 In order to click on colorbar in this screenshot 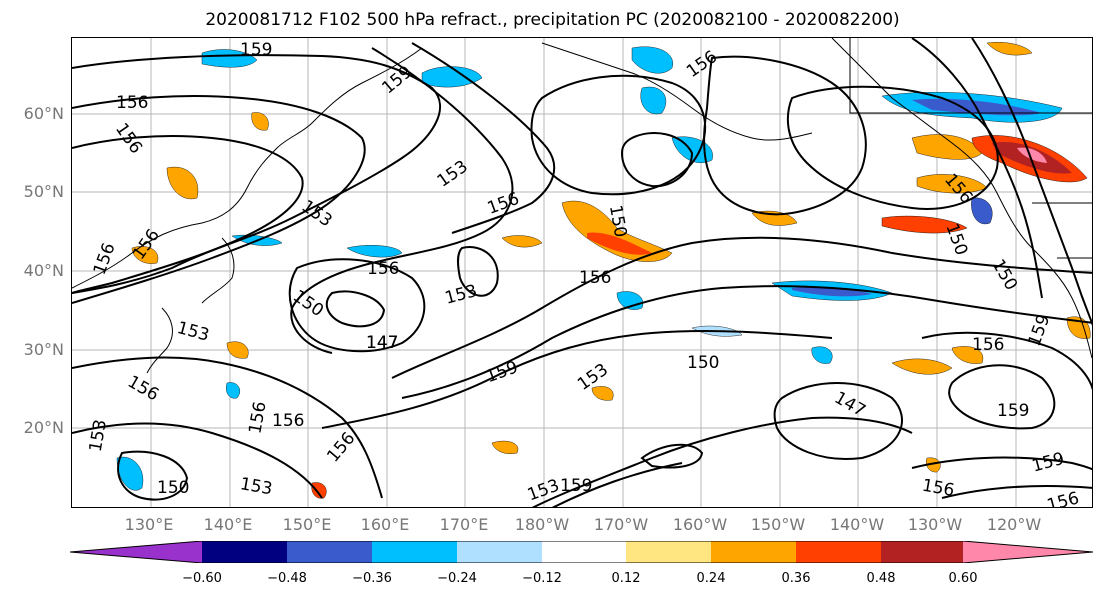, I will do `click(582, 552)`.